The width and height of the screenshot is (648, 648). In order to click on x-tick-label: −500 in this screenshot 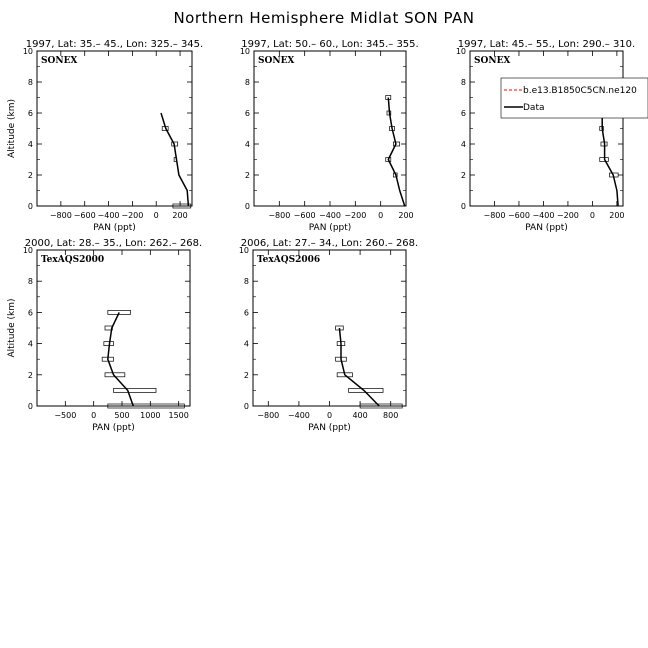, I will do `click(65, 415)`.